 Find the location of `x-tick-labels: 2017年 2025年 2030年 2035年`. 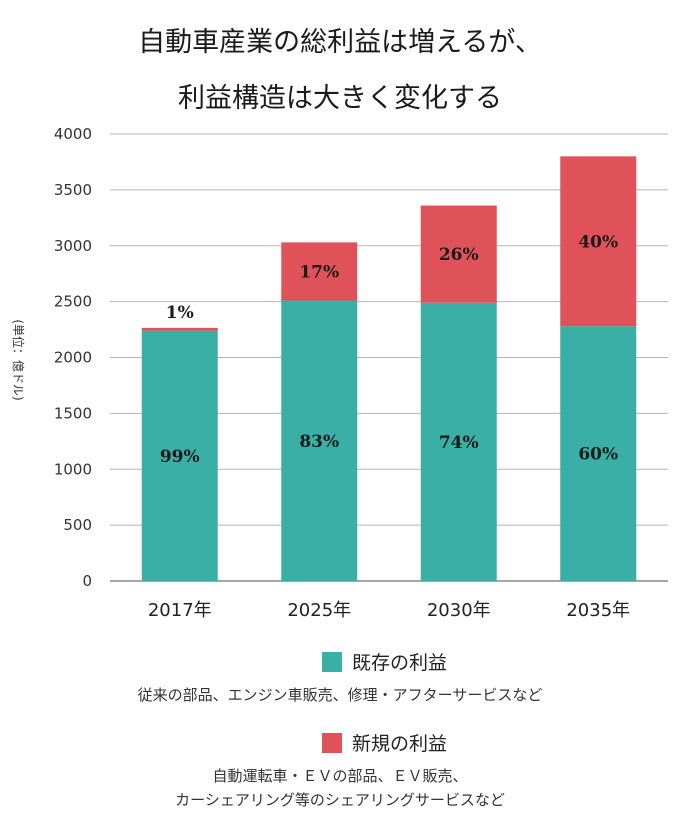

x-tick-labels: 2017年 2025年 2030年 2035年 is located at coordinates (389, 610).